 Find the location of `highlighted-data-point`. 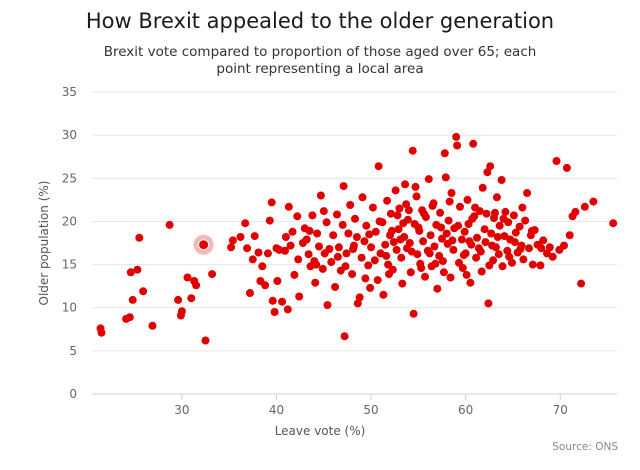

highlighted-data-point is located at coordinates (204, 245).